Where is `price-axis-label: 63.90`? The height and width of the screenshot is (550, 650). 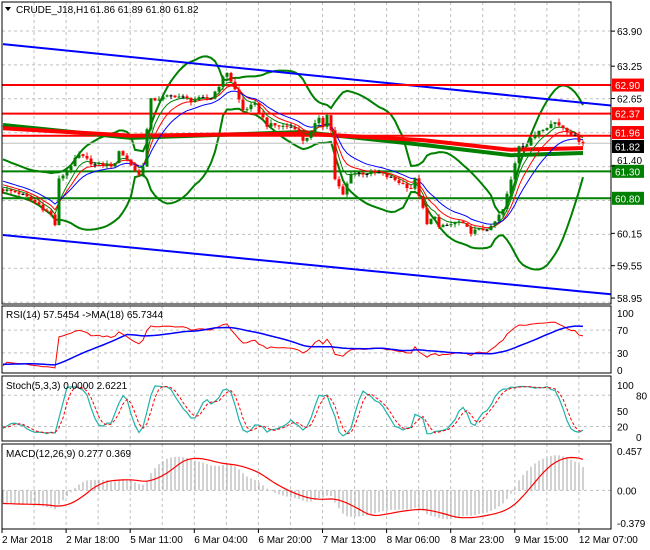 price-axis-label: 63.90 is located at coordinates (629, 32).